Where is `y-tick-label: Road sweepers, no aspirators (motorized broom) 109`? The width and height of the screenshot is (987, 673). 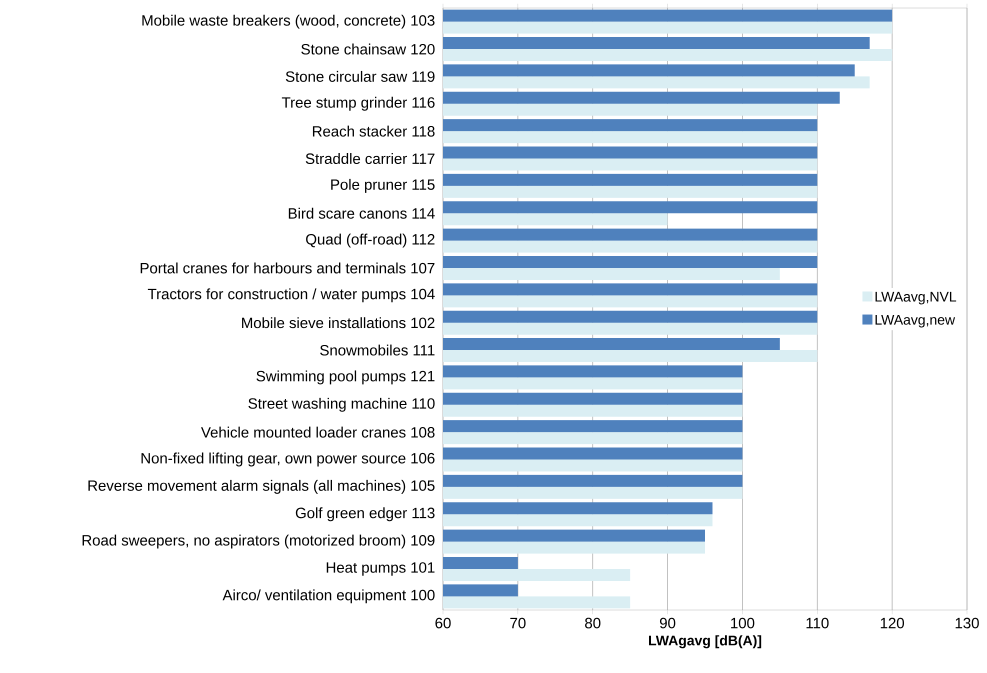 y-tick-label: Road sweepers, no aspirators (motorized broom) 109 is located at coordinates (258, 541).